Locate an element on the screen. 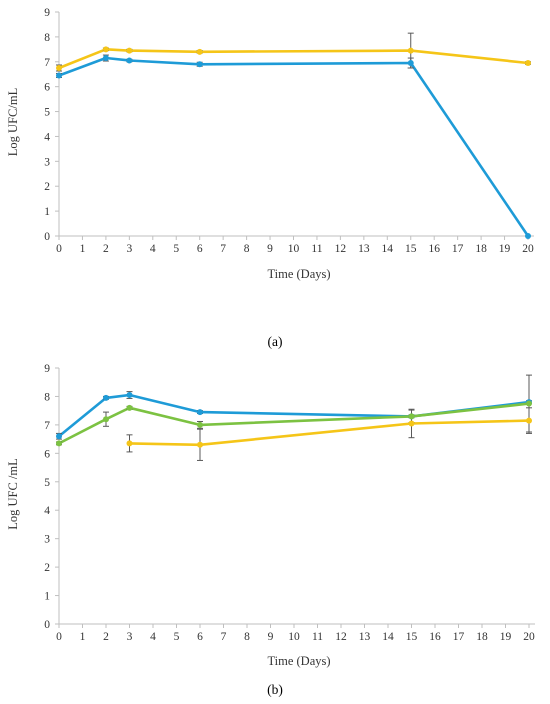  chart-b-series-1-line is located at coordinates (294, 415).